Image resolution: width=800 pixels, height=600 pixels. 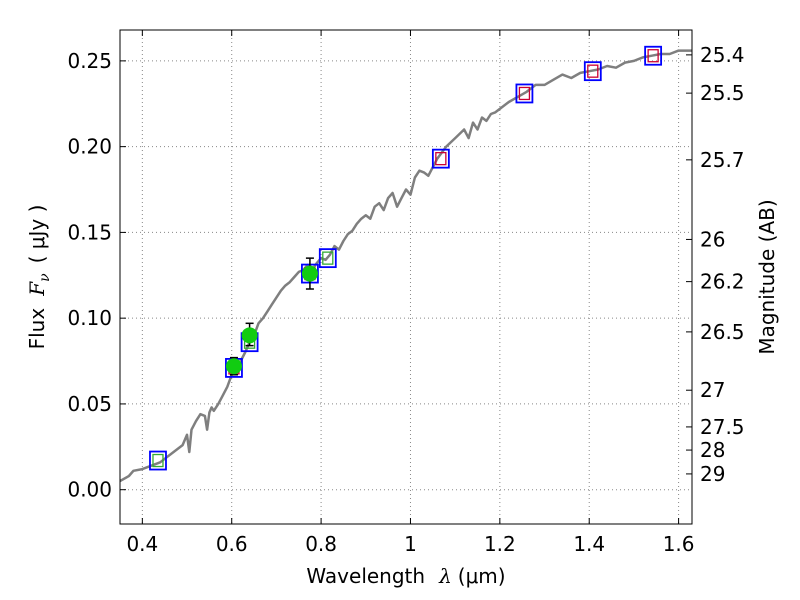 I want to click on x-tick-label: 0.4, so click(x=142, y=544).